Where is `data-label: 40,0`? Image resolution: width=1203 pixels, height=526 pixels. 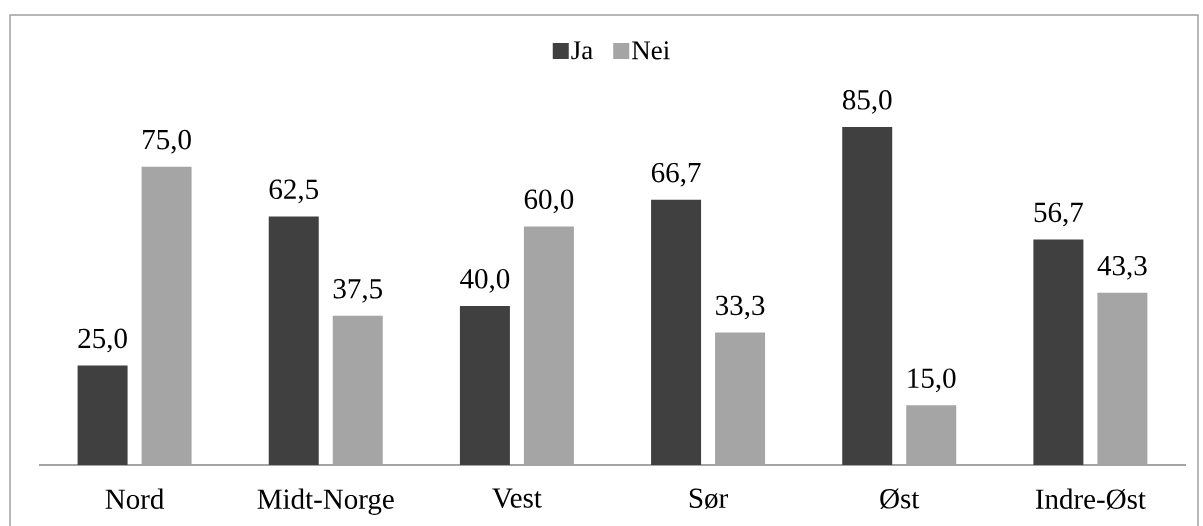
data-label: 40,0 is located at coordinates (485, 280).